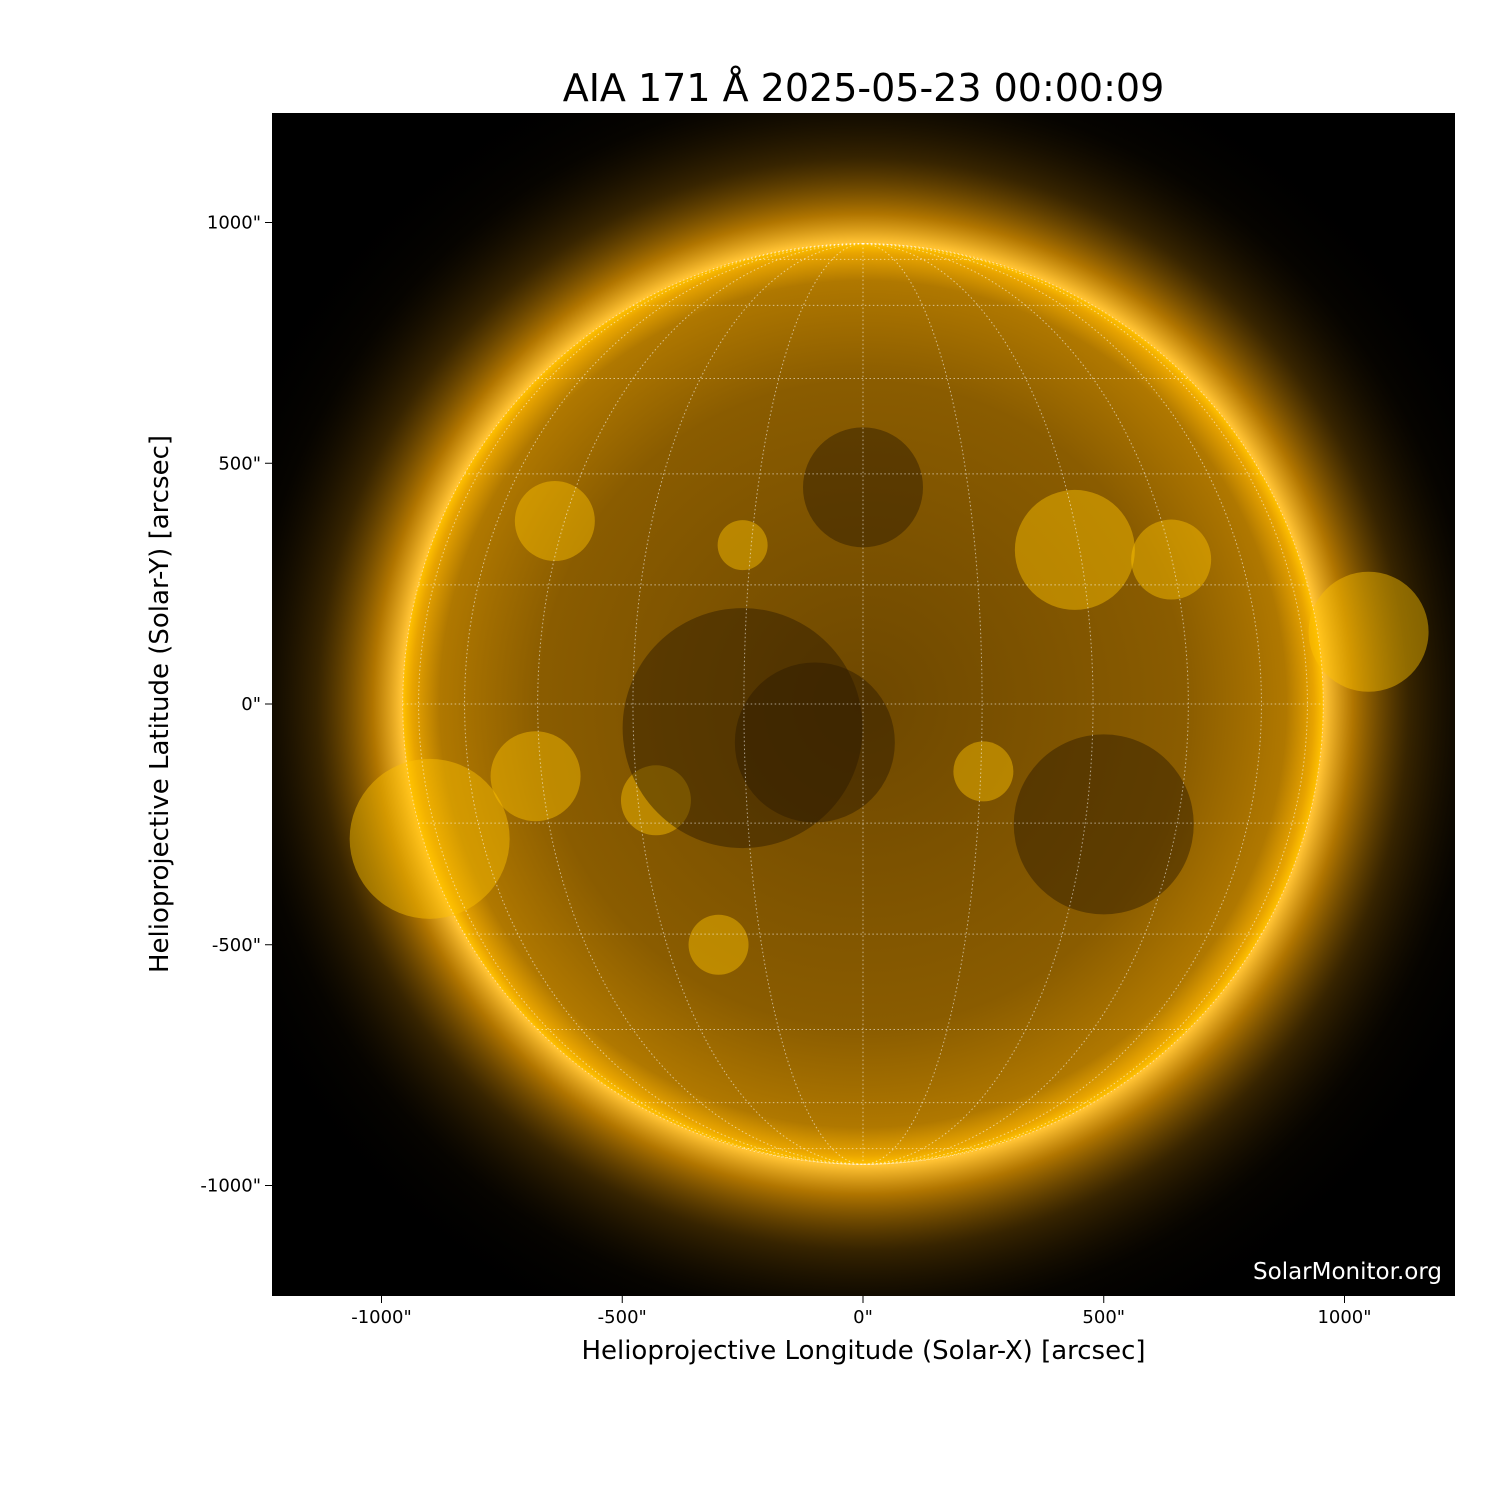 This screenshot has height=1500, width=1500. I want to click on x-tick-label: 1000", so click(1344, 1317).